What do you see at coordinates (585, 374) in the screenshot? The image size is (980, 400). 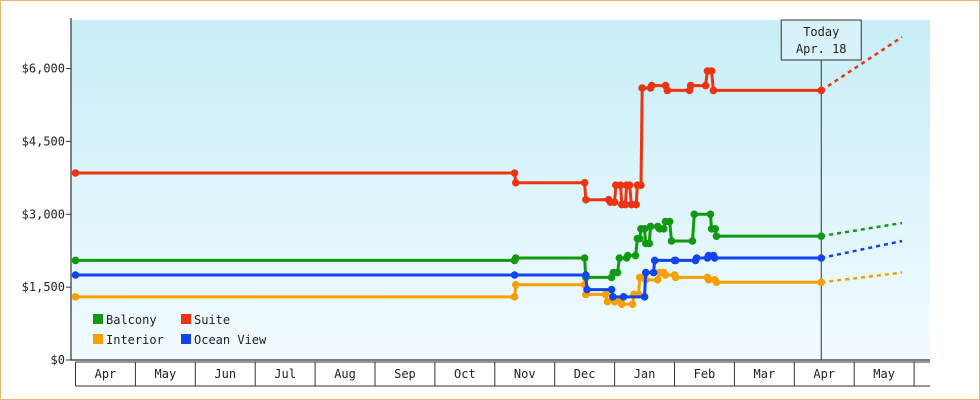 I see `month-label: Dec` at bounding box center [585, 374].